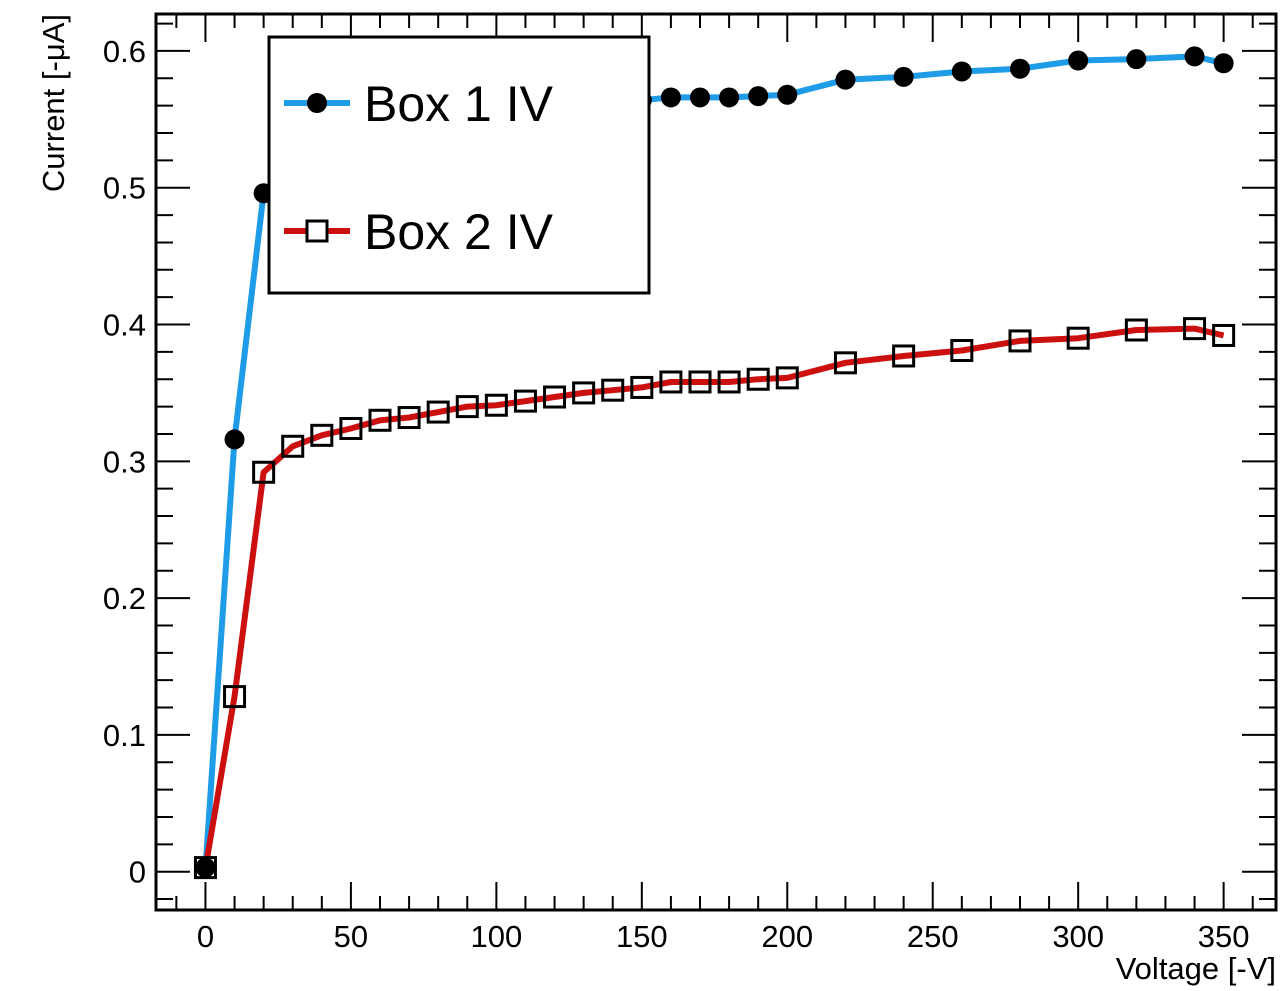 The image size is (1286, 991). What do you see at coordinates (124, 51) in the screenshot?
I see `y-tick-label: 0.6` at bounding box center [124, 51].